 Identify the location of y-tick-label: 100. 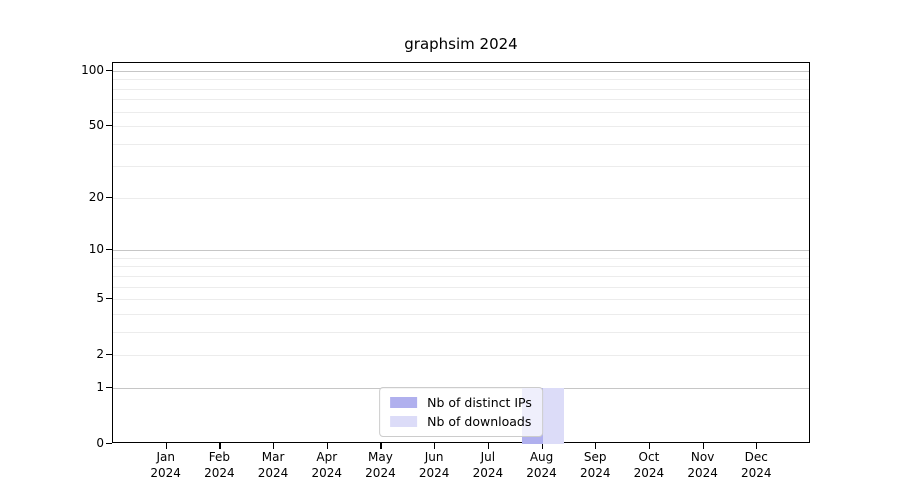
(92, 70).